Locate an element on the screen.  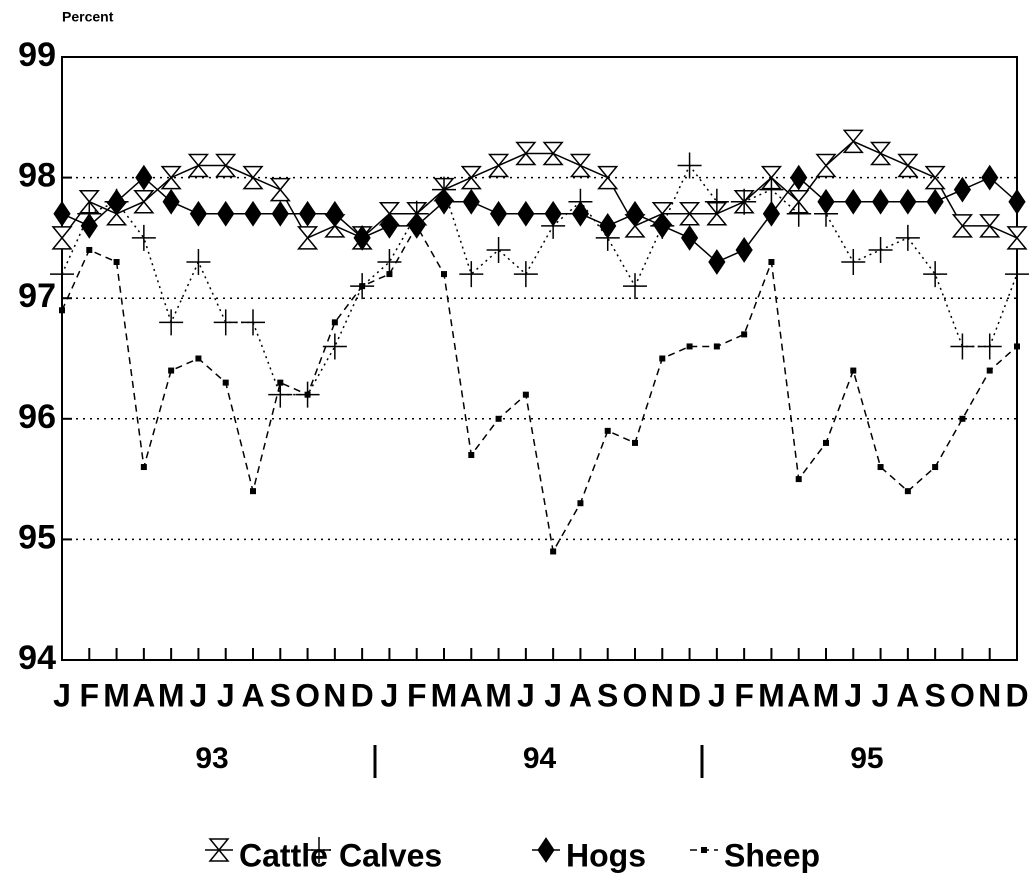
year-label: 94 is located at coordinates (540, 758).